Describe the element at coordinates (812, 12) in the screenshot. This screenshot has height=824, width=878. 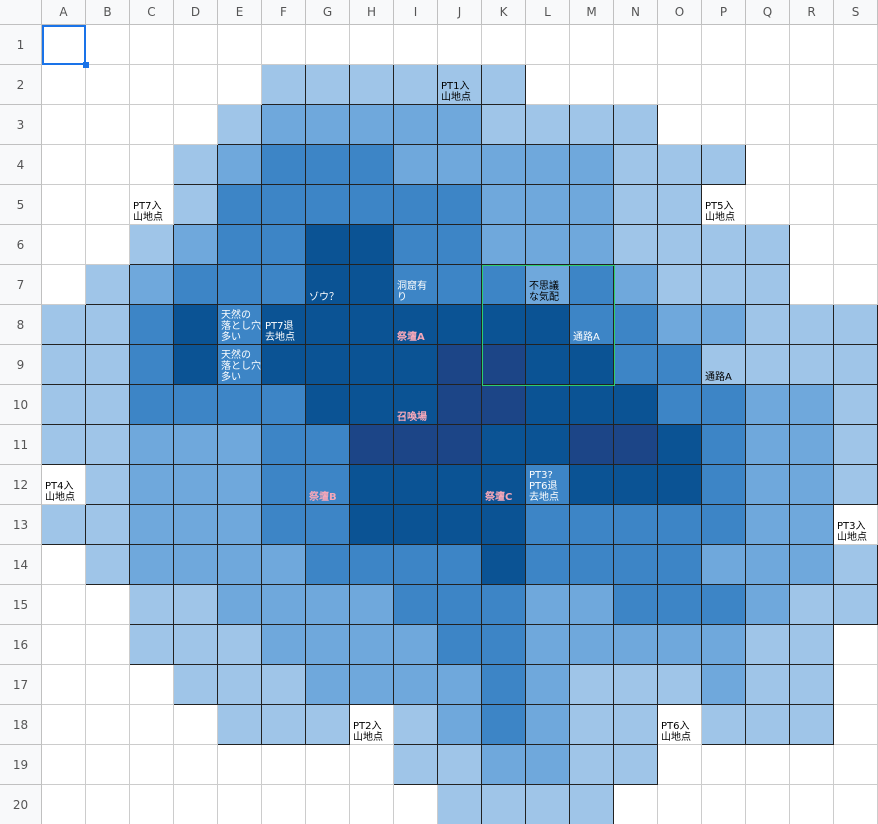
I see `column-header: R` at that location.